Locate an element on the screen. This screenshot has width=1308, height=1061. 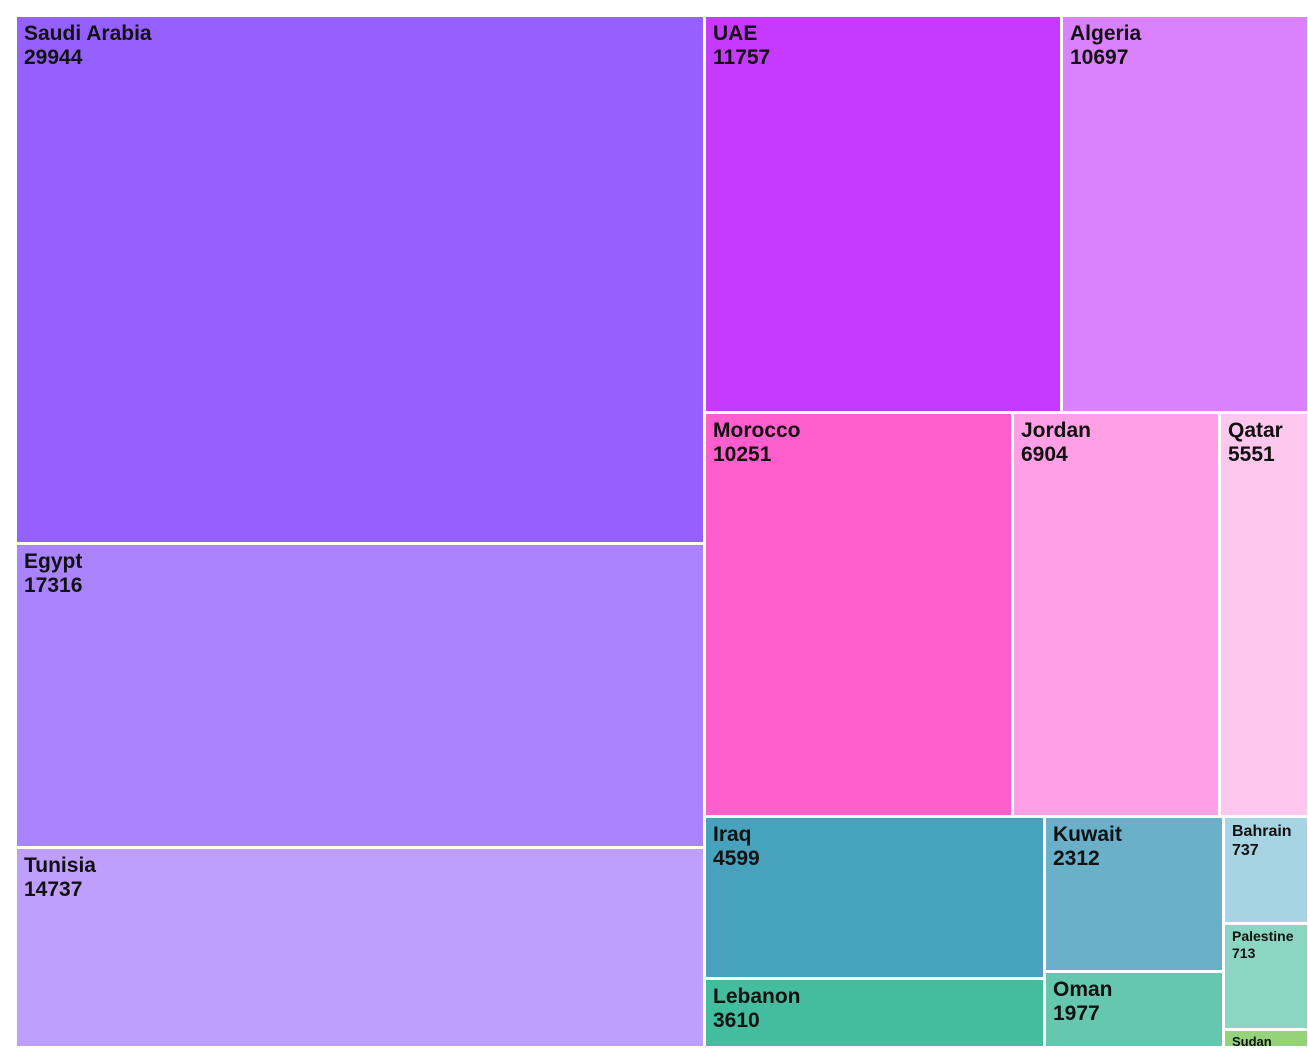
tile-label-lebanon: Lebanon is located at coordinates (757, 996).